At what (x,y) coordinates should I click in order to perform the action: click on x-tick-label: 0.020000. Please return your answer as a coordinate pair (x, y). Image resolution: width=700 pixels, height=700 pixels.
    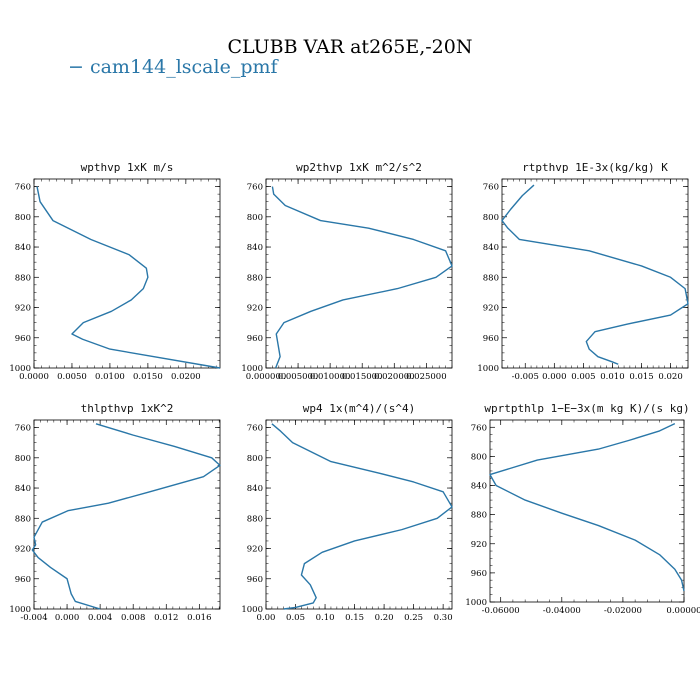
    Looking at the image, I should click on (394, 377).